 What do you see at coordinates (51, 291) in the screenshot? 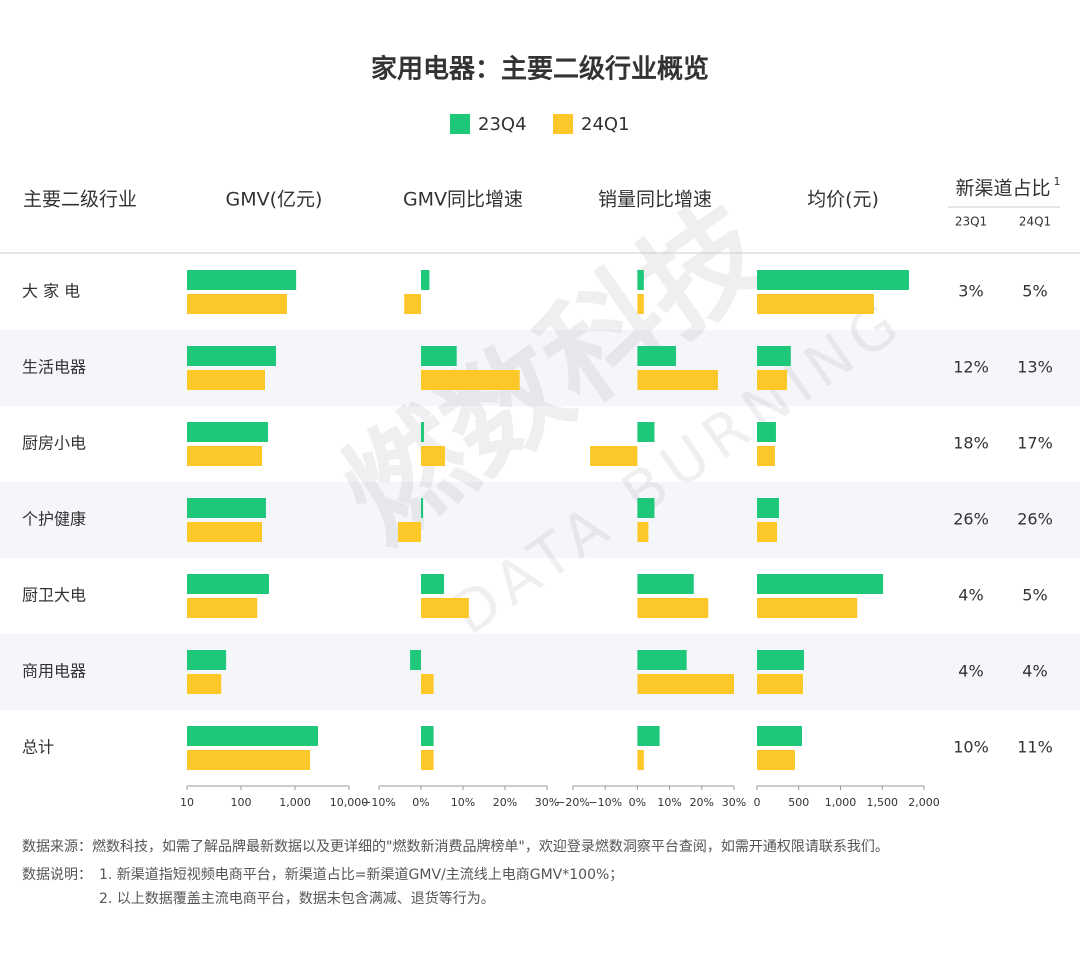
I see `row-label: 大 家 电` at bounding box center [51, 291].